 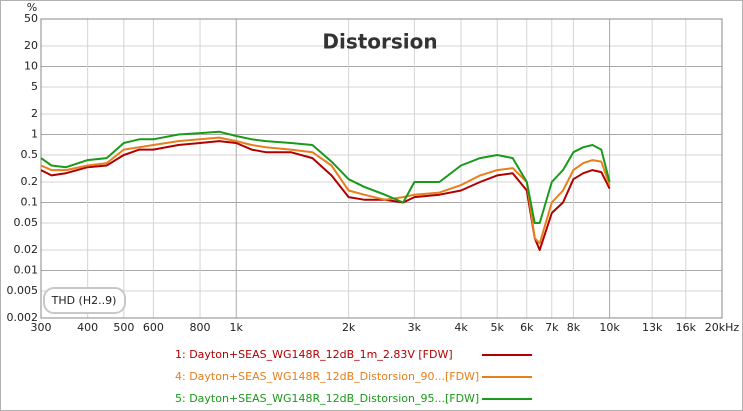 What do you see at coordinates (87, 327) in the screenshot?
I see `x-tick-label: 400` at bounding box center [87, 327].